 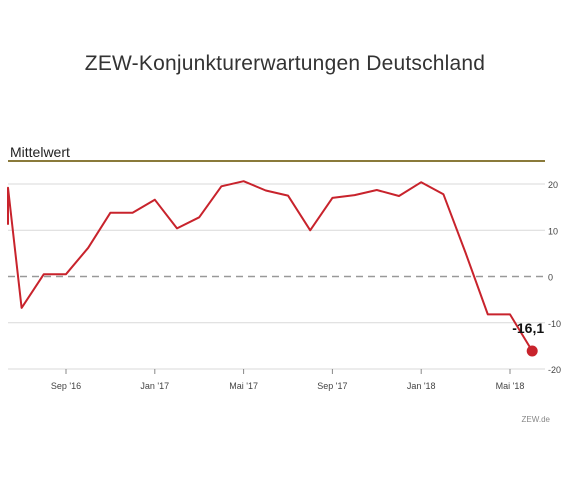 What do you see at coordinates (532, 351) in the screenshot?
I see `last-value-point` at bounding box center [532, 351].